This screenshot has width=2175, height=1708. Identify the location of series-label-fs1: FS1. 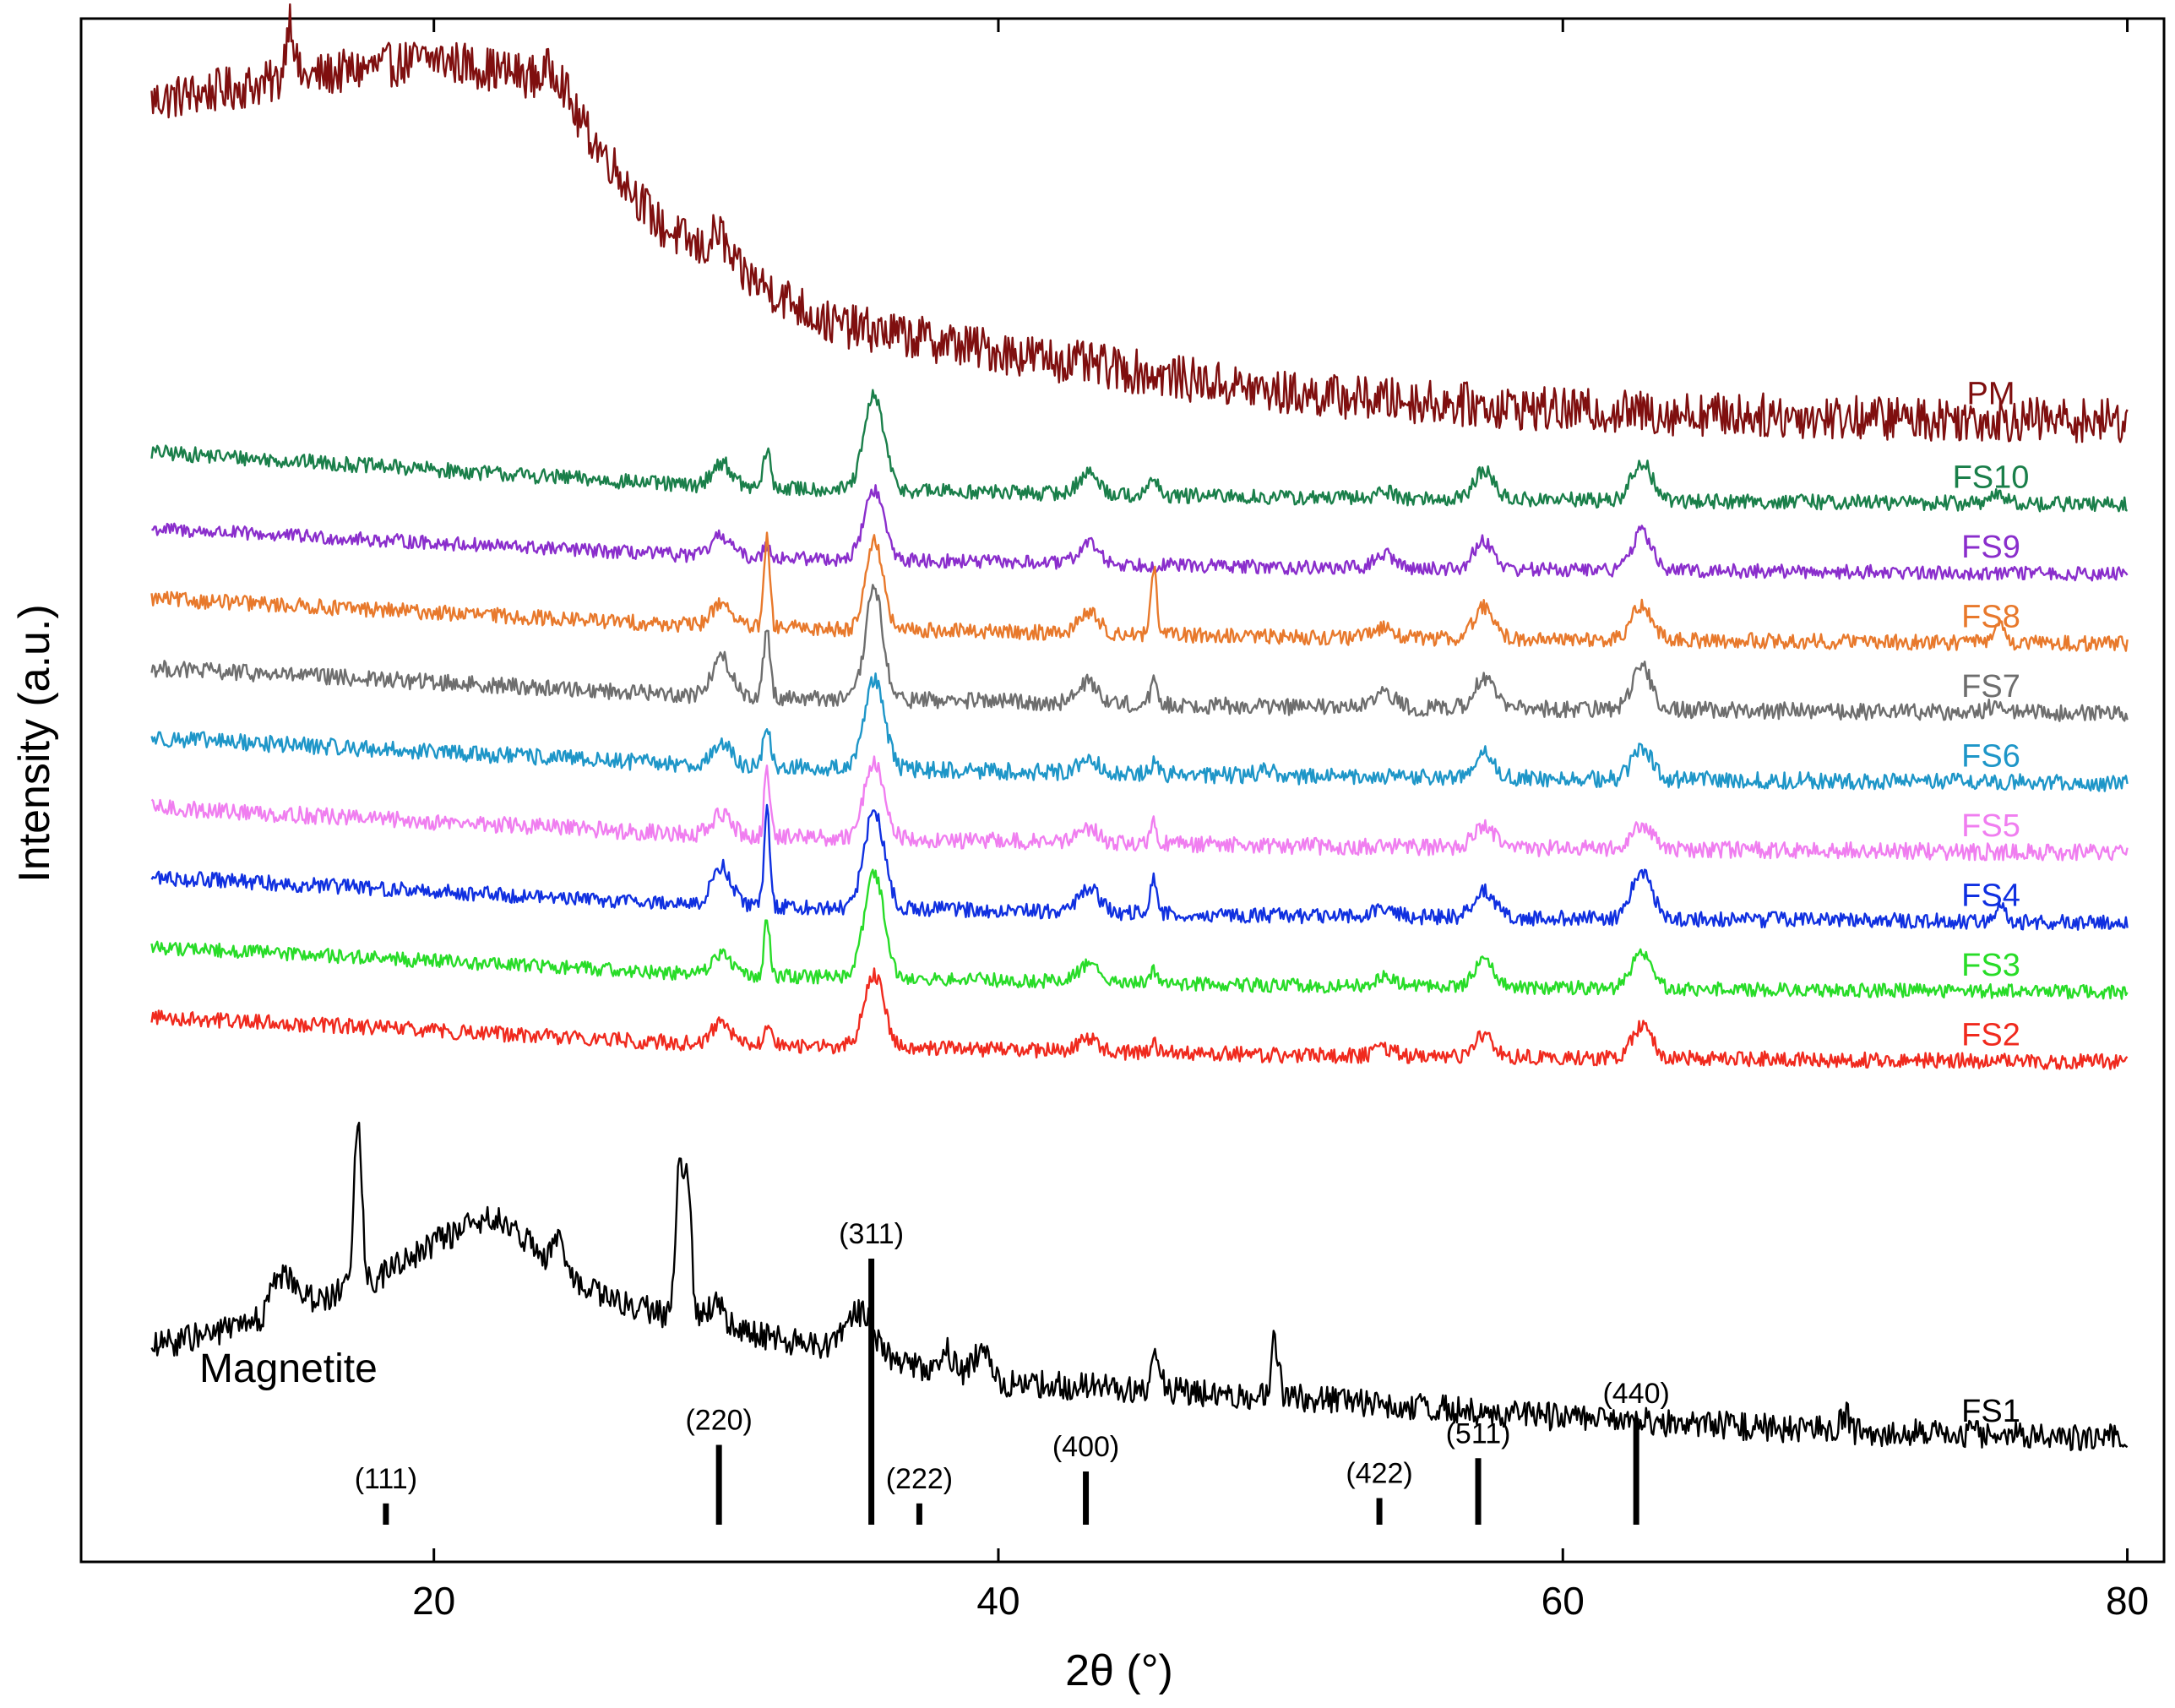
(1990, 1412).